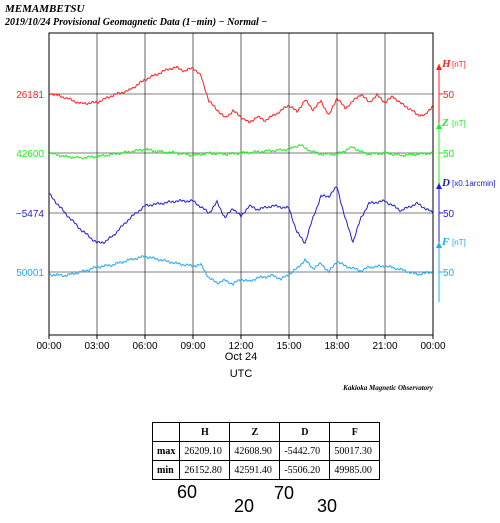 This screenshot has width=500, height=523. Describe the element at coordinates (192, 346) in the screenshot. I see `x-tick-label: 09:00` at that location.